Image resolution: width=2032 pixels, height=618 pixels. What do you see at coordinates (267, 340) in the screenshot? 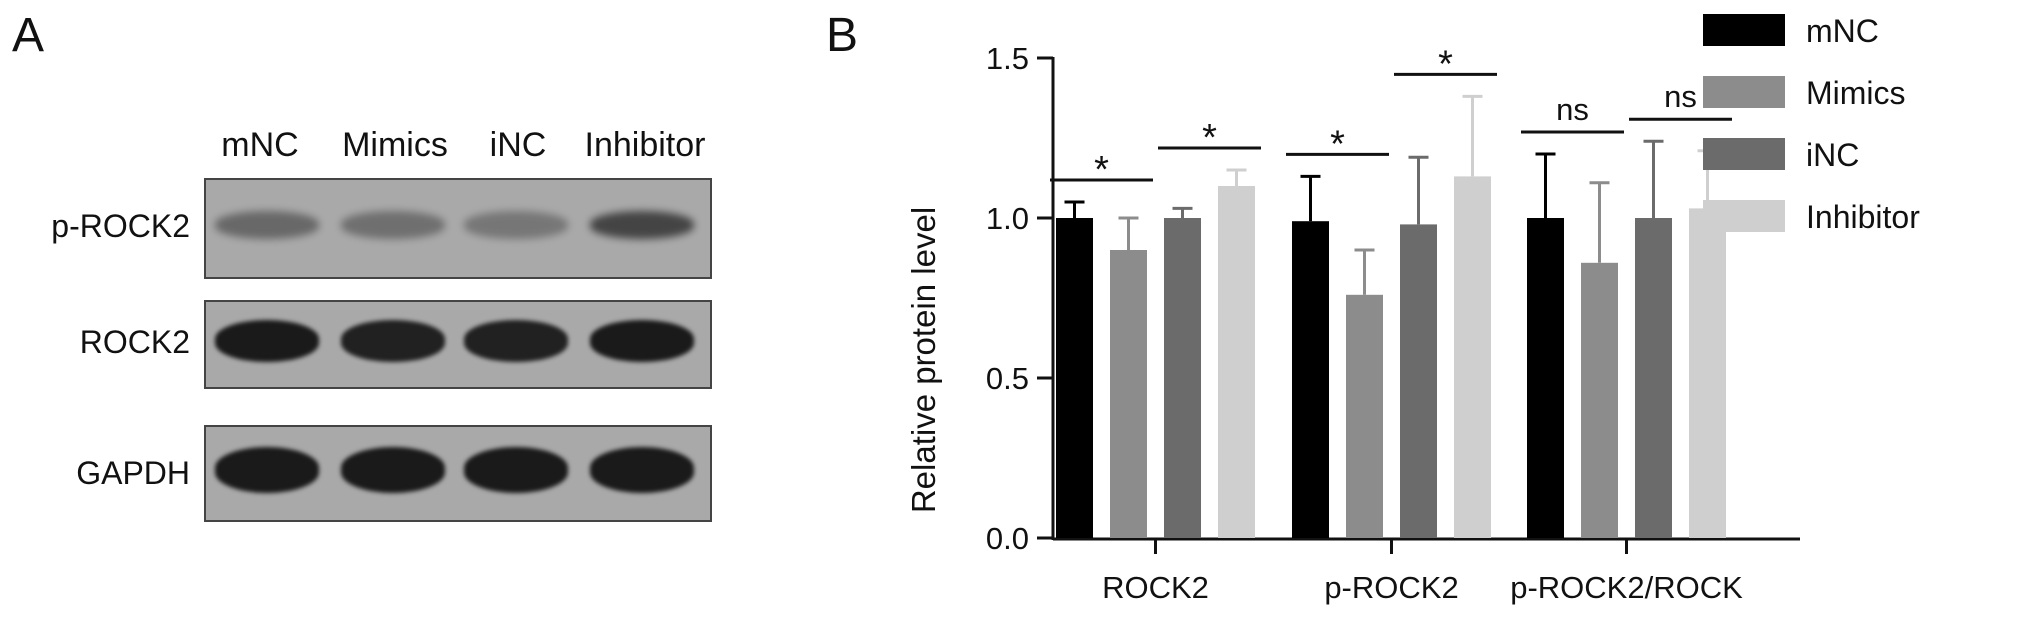
I see `band-rock2-mnc` at bounding box center [267, 340].